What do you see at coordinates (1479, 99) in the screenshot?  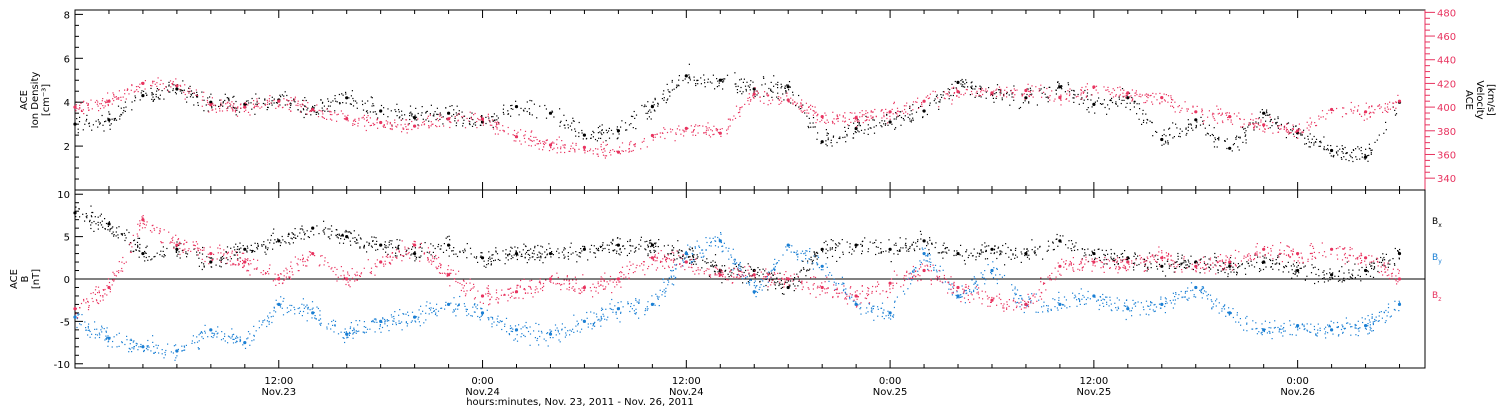 I see `velocity-ylabel-2: Velocity` at bounding box center [1479, 99].